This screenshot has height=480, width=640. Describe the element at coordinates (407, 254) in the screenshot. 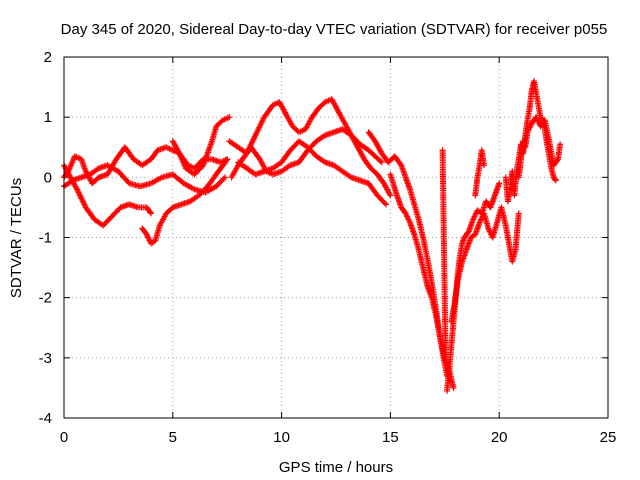

I see `series-track-i` at that location.